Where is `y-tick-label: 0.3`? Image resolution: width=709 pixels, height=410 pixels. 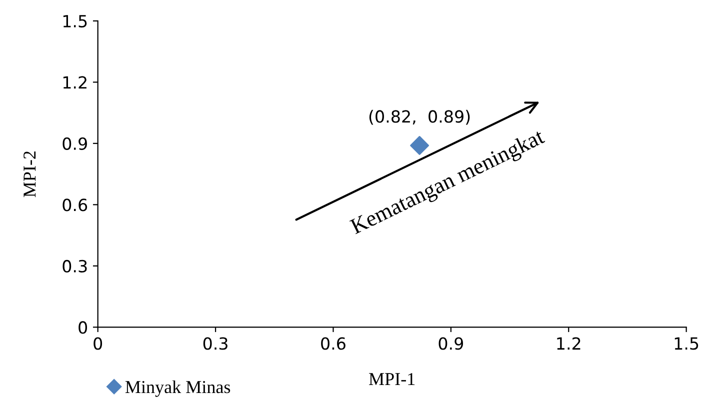 y-tick-label: 0.3 is located at coordinates (74, 266).